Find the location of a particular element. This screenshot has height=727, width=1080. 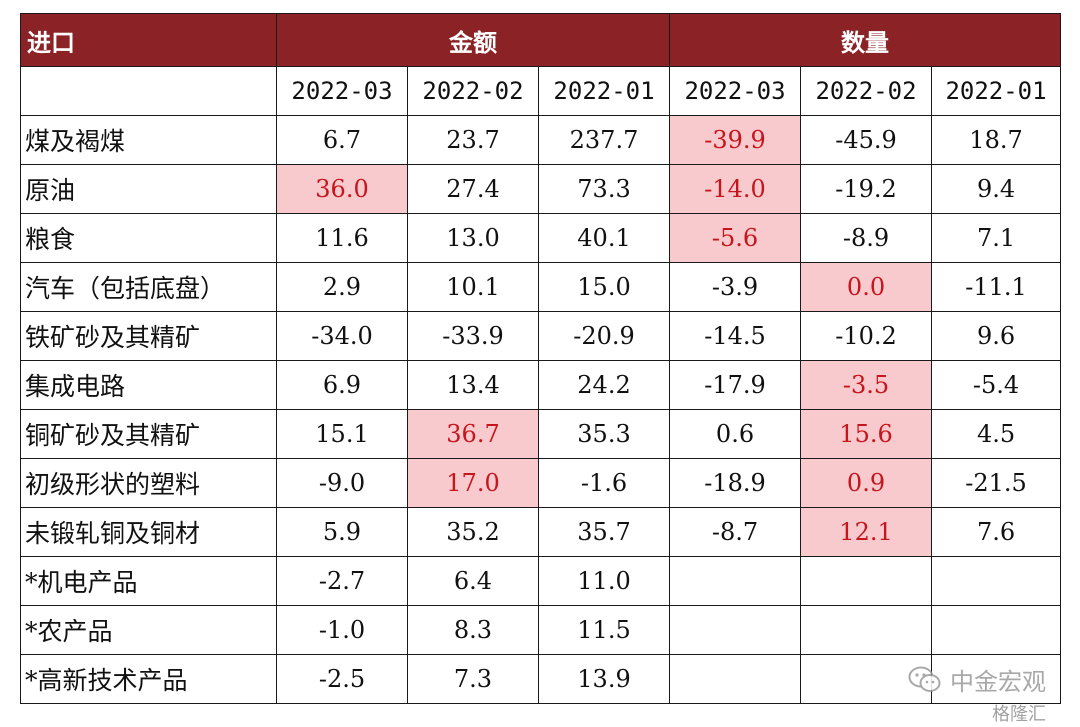

table-cell-highlighted: 15.6 is located at coordinates (866, 434).